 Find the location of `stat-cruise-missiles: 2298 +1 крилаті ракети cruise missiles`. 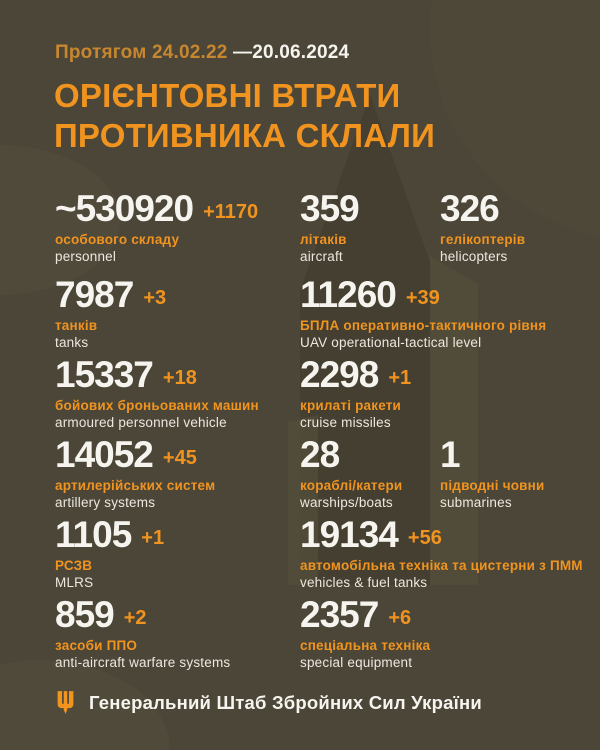

stat-cruise-missiles: 2298 +1 крилаті ракети cruise missiles is located at coordinates (356, 392).